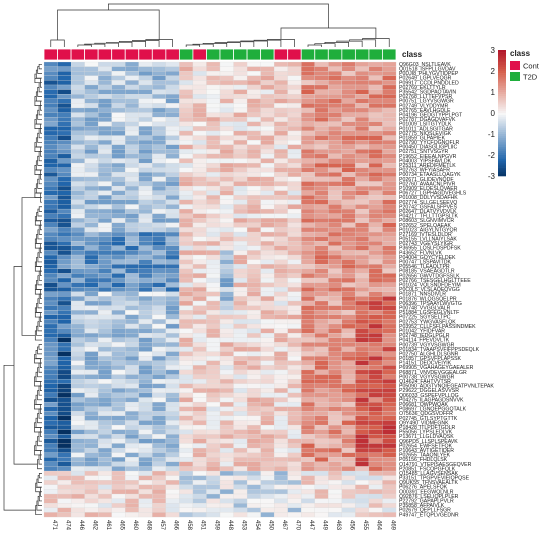 This screenshot has height=547, width=550. What do you see at coordinates (328, 33) in the screenshot?
I see `dendrogram-branch` at bounding box center [328, 33].